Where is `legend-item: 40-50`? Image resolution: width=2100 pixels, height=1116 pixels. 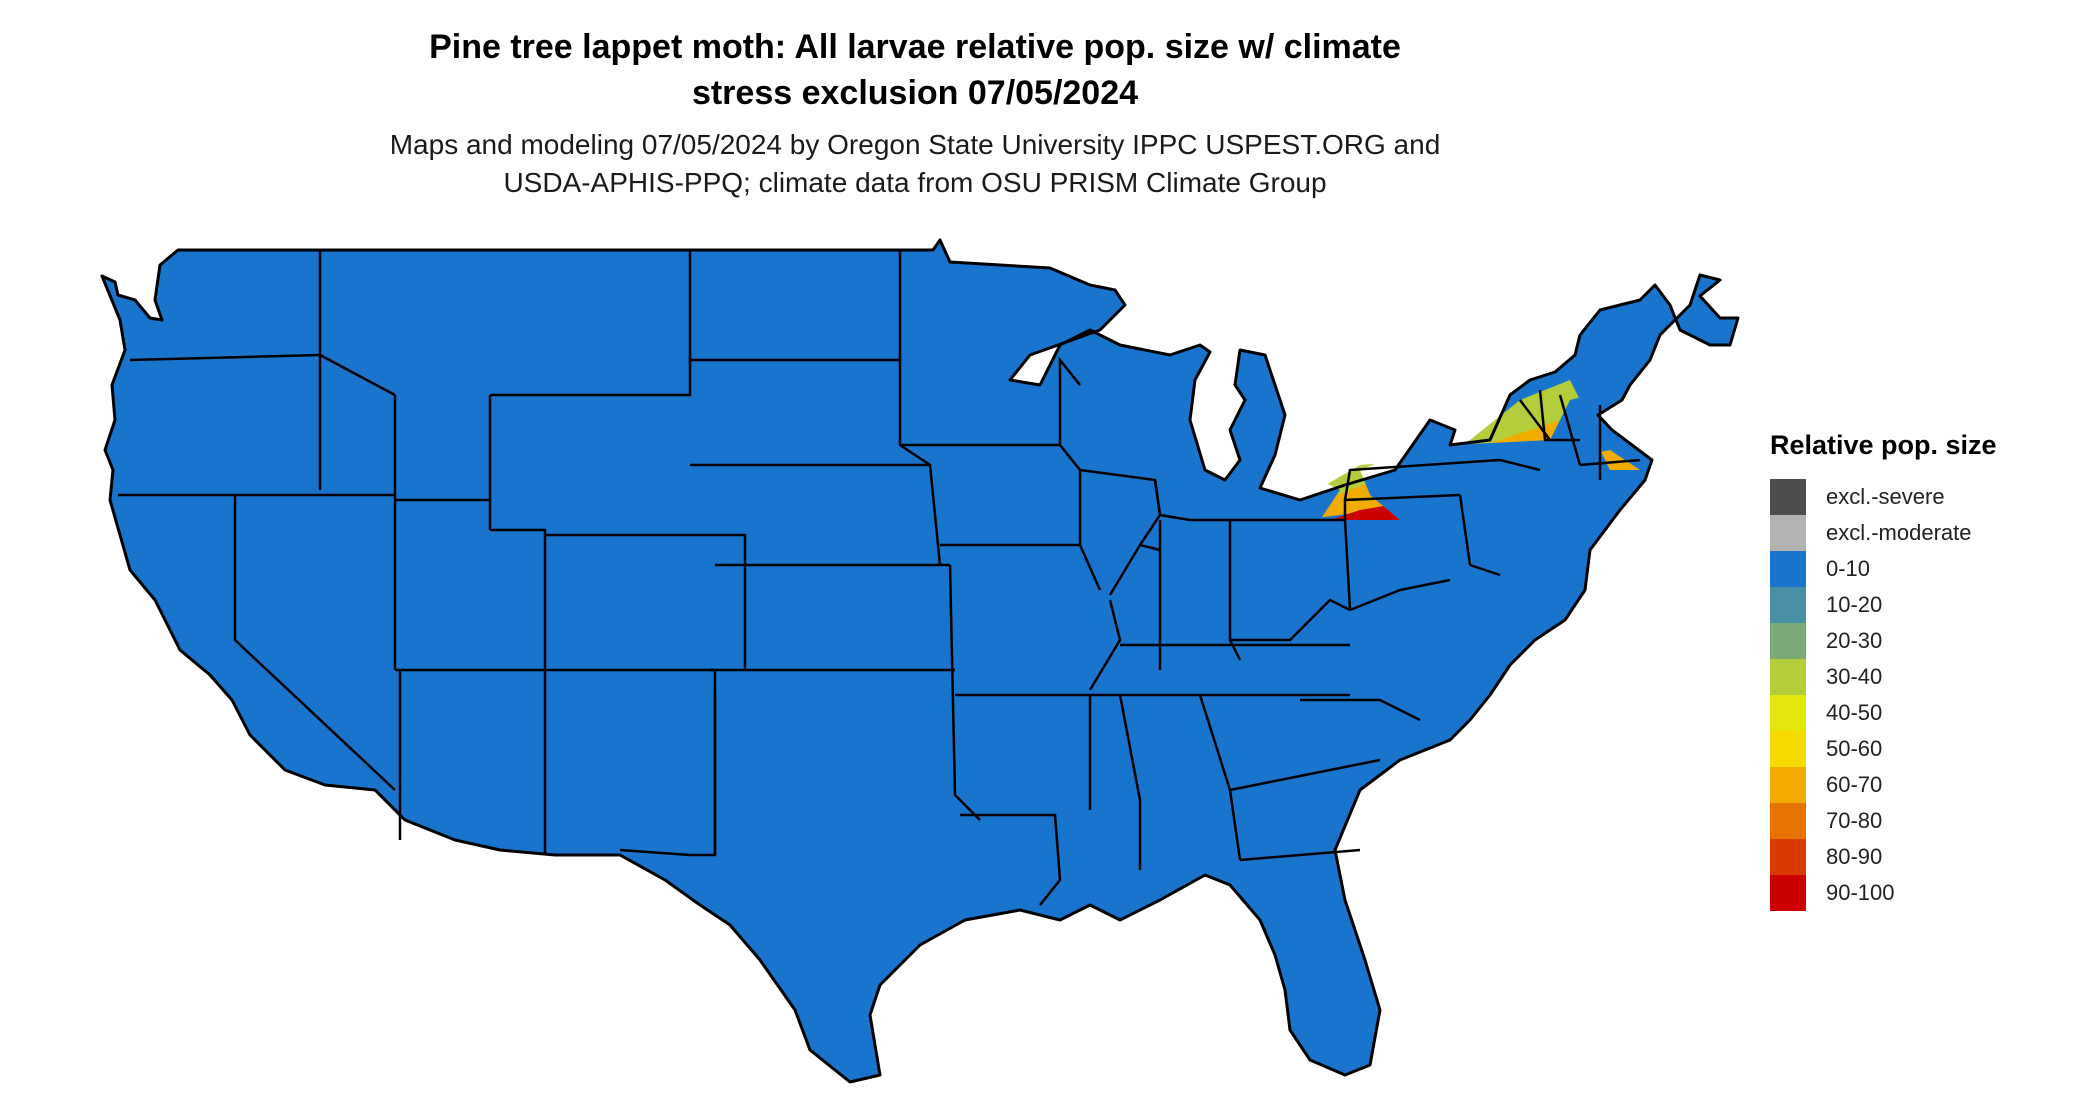 legend-item: 40-50 is located at coordinates (1883, 713).